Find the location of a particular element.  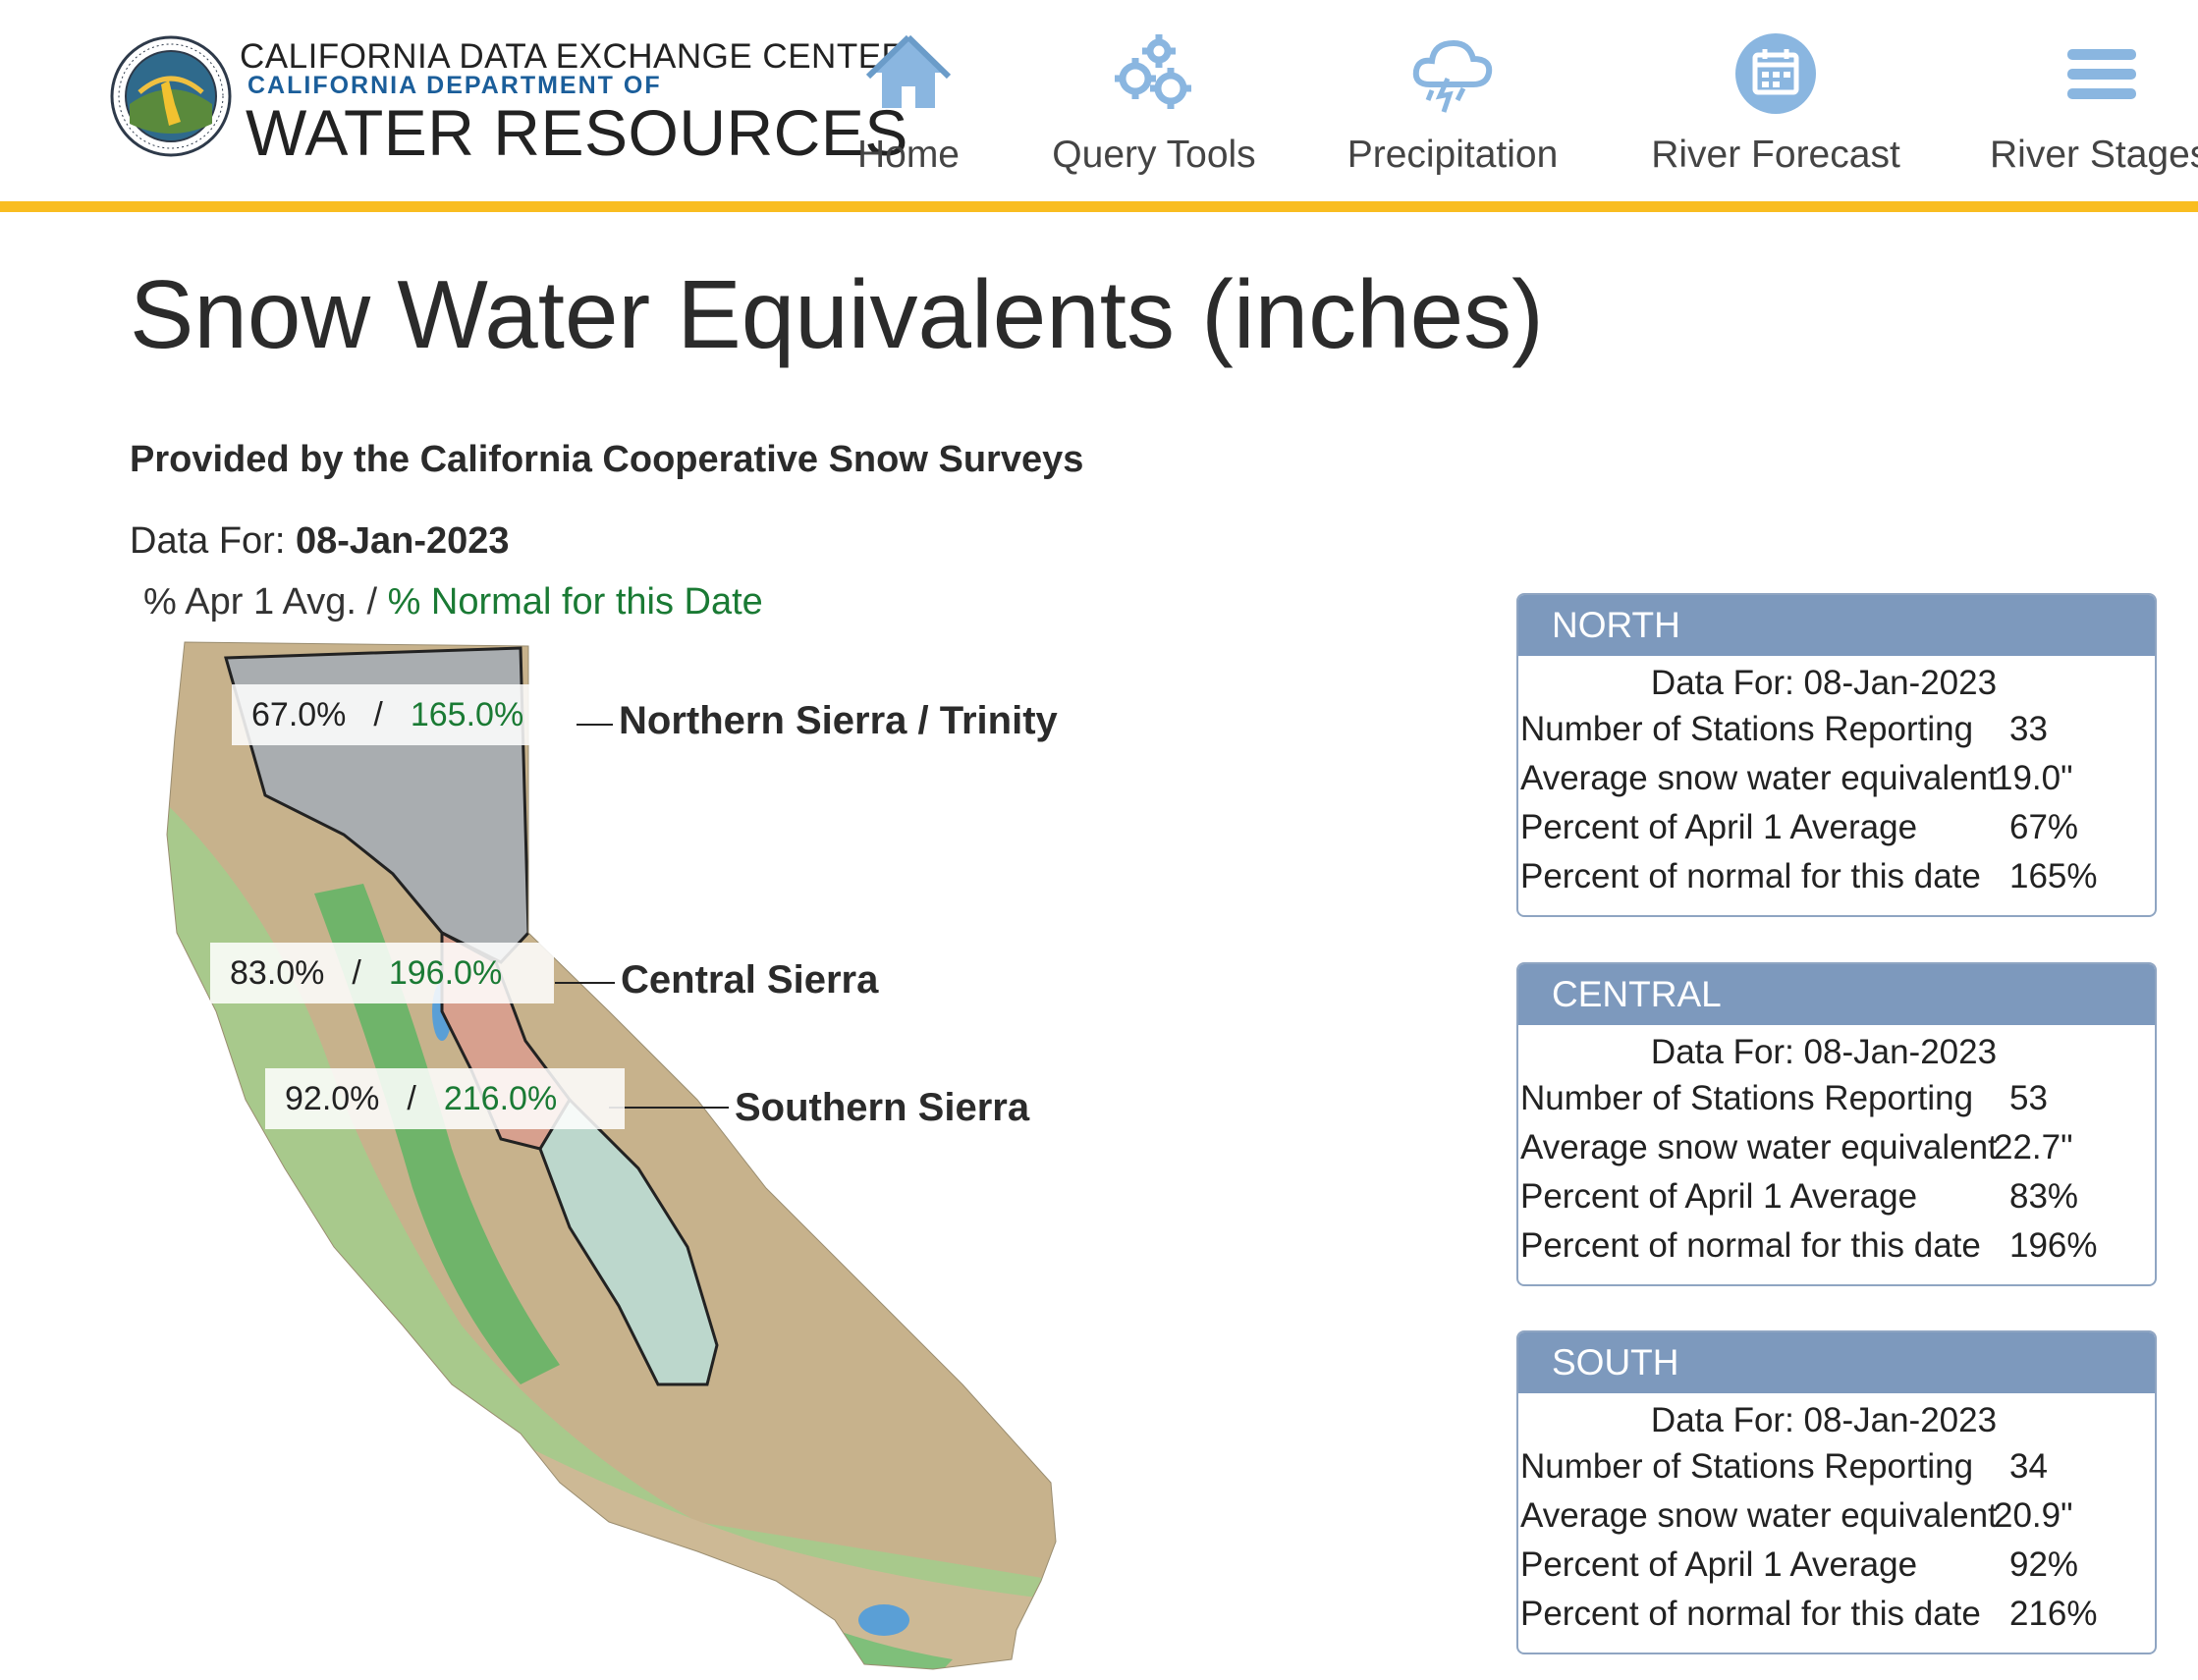

nav-precipitation: Precipitation is located at coordinates (1453, 103).